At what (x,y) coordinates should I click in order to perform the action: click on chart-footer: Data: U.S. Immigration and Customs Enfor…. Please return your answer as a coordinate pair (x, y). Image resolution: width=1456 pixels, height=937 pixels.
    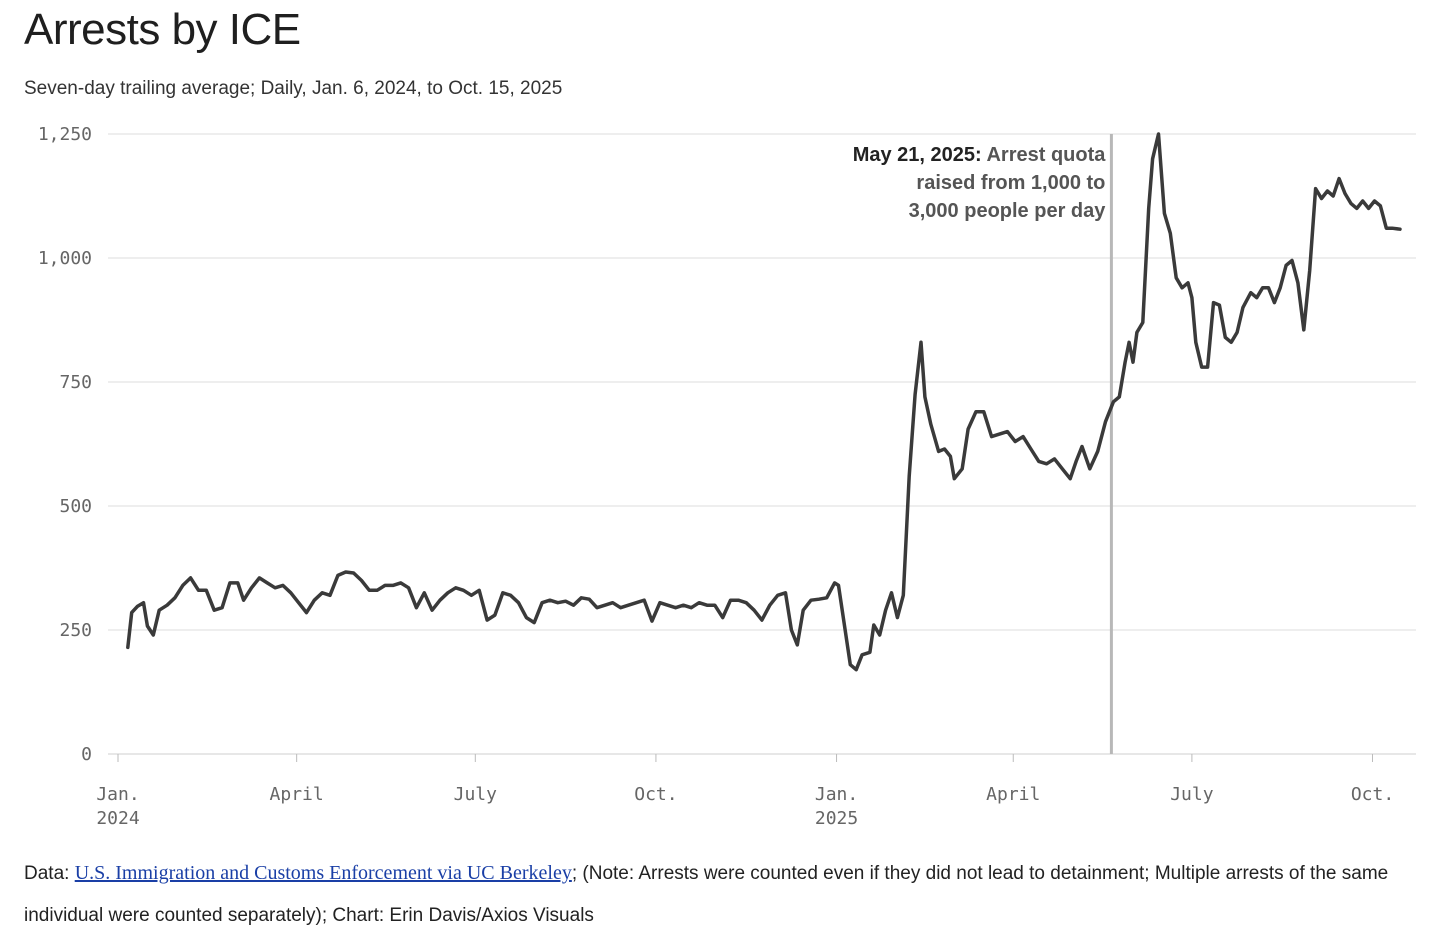
    Looking at the image, I should click on (724, 894).